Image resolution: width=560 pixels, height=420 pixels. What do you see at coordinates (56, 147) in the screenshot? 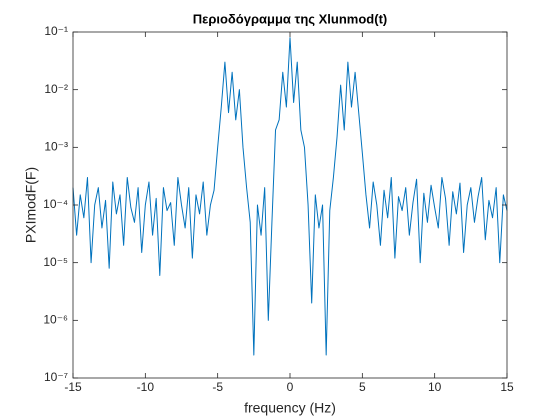
I see `y-tick-label: 10⁻³` at bounding box center [56, 147].